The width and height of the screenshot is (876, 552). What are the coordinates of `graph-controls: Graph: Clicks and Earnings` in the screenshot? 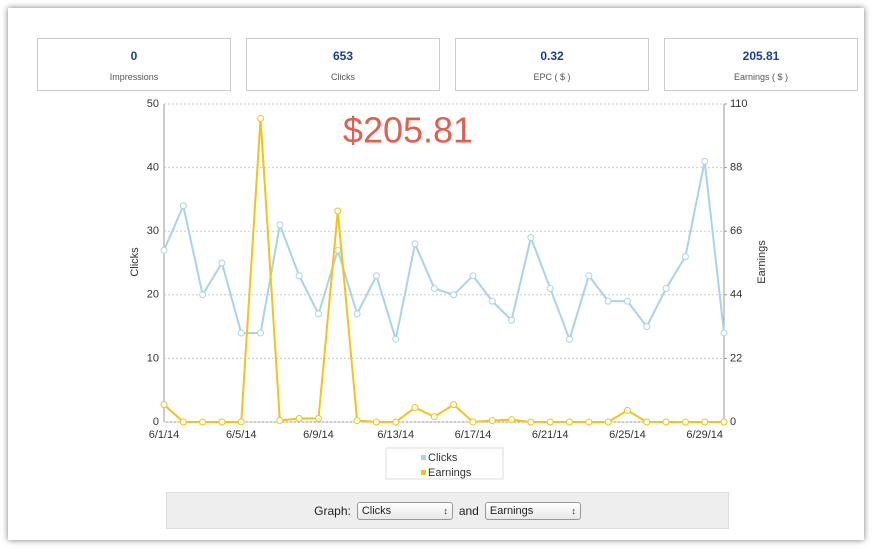 It's located at (447, 510).